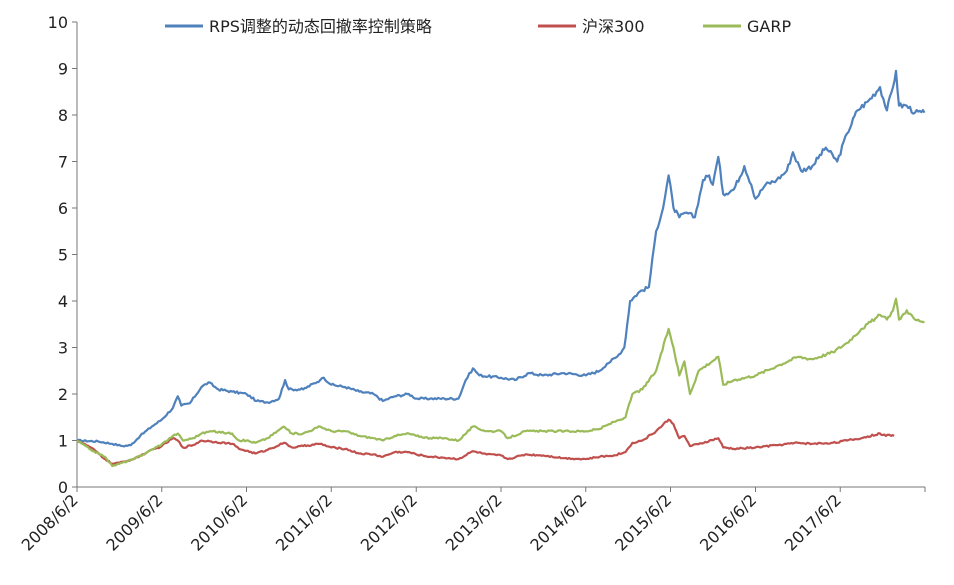 Image resolution: width=954 pixels, height=585 pixels. I want to click on legend-label: GARP, so click(769, 26).